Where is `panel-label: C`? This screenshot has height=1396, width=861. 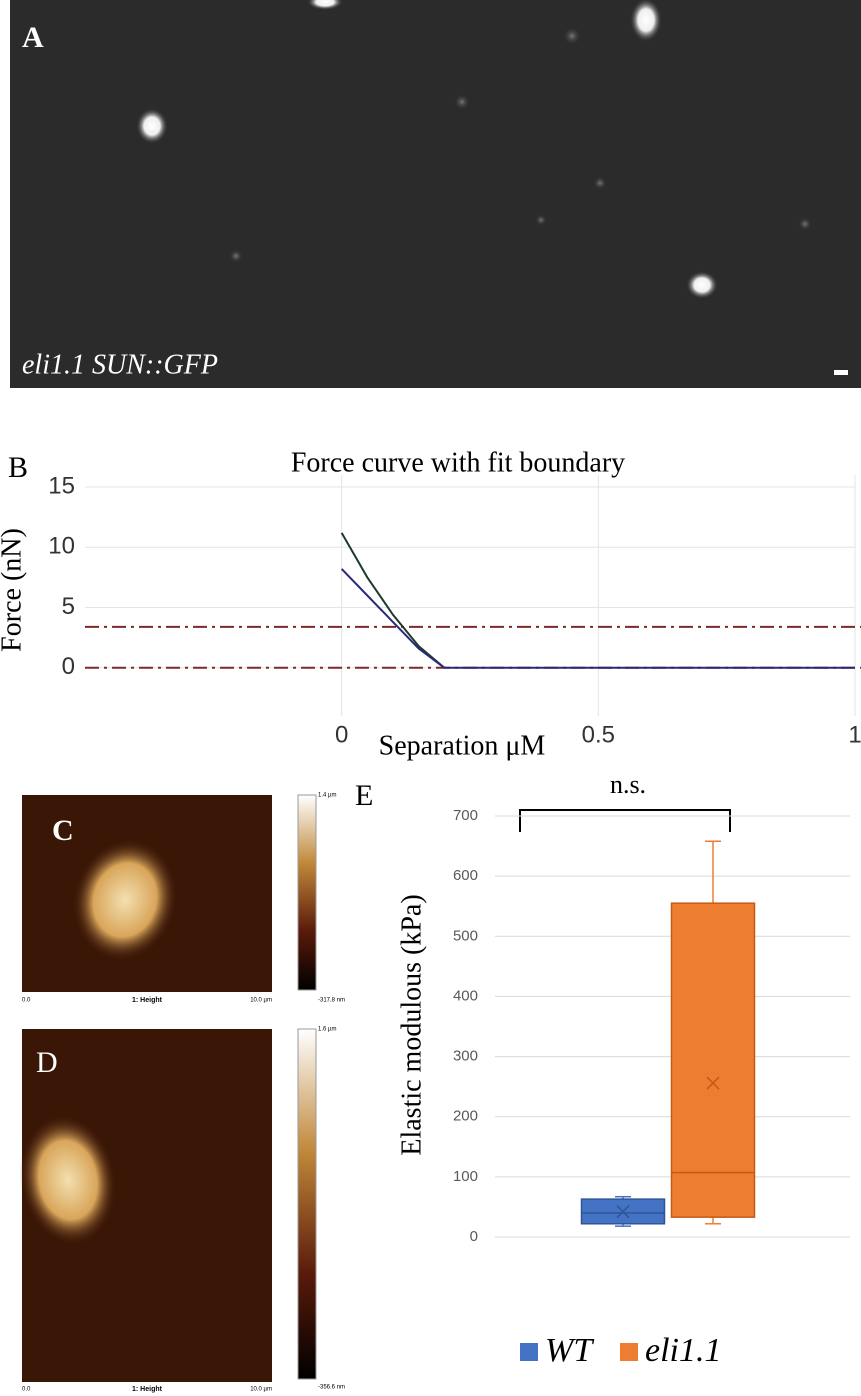
panel-label: C is located at coordinates (63, 830).